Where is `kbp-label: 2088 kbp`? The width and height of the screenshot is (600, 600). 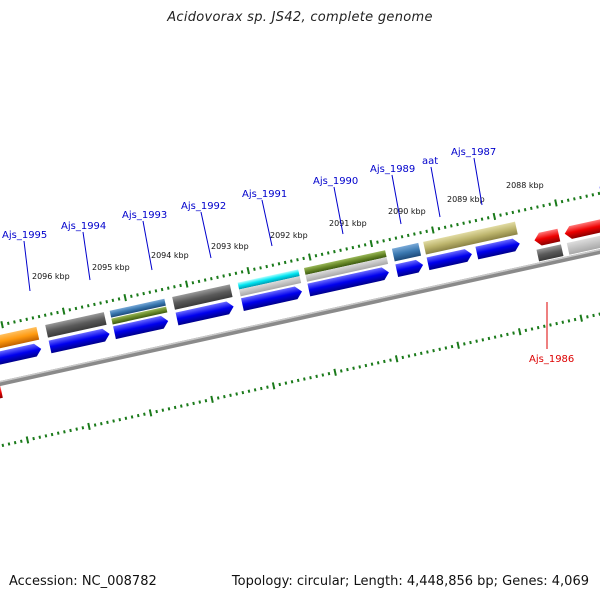
kbp-label: 2088 kbp is located at coordinates (525, 185).